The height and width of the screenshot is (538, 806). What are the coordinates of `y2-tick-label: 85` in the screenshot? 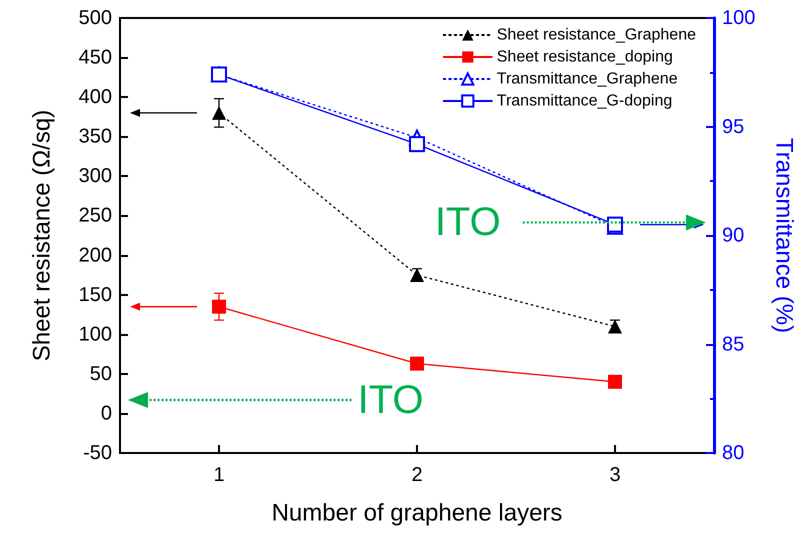 It's located at (733, 344).